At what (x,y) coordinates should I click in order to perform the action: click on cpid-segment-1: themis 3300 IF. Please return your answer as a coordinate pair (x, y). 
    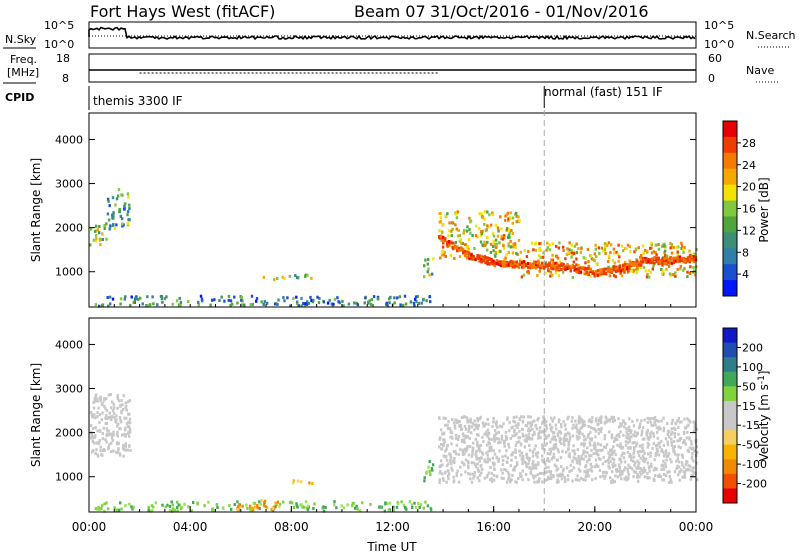
    Looking at the image, I should click on (138, 101).